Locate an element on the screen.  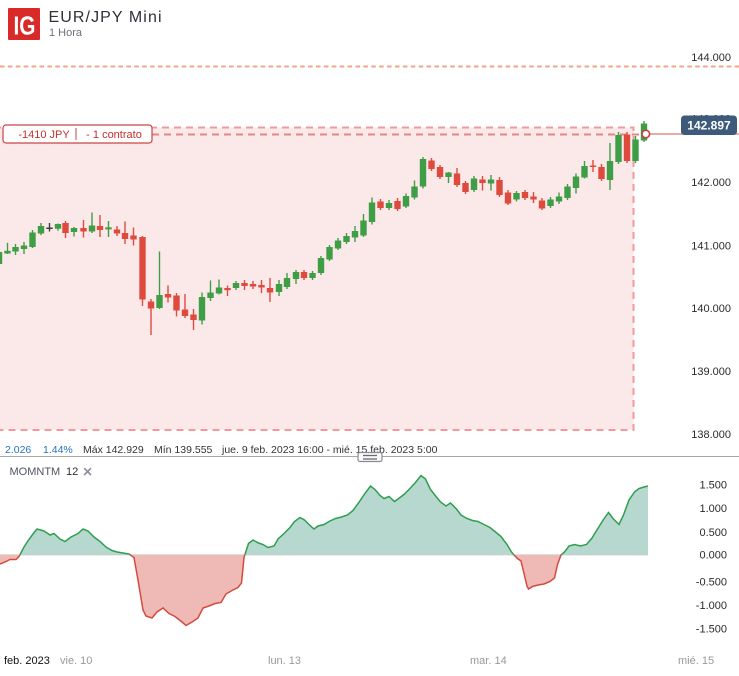
svg-text: 12 is located at coordinates (72, 472).